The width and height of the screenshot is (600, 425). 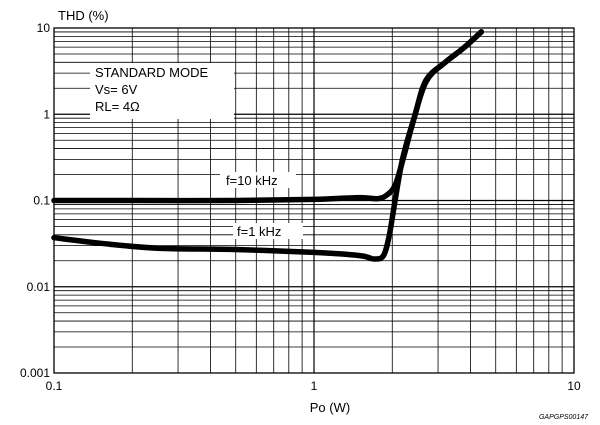 What do you see at coordinates (83, 15) in the screenshot?
I see `y-axis-label: THD (%)` at bounding box center [83, 15].